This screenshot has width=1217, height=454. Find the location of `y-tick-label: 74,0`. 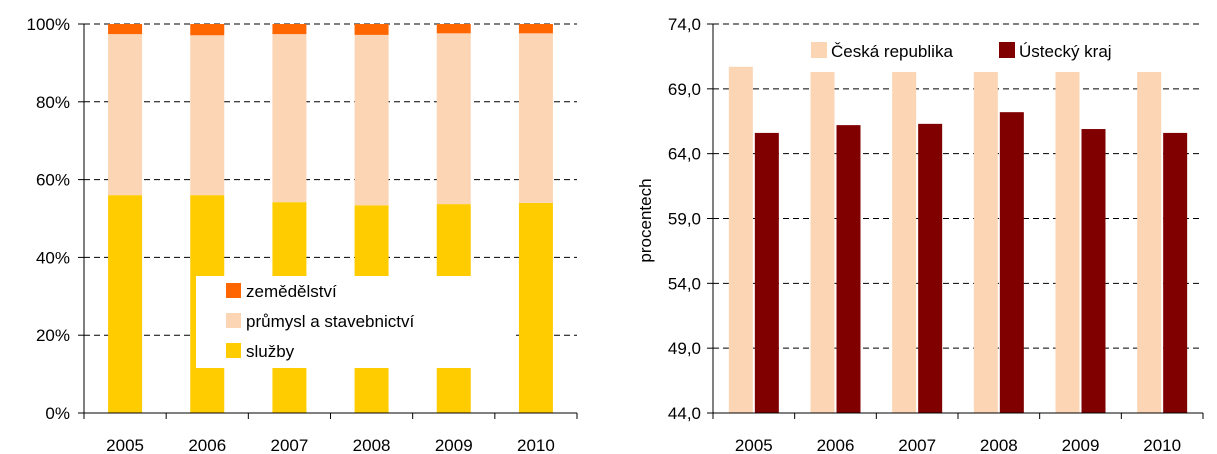

y-tick-label: 74,0 is located at coordinates (684, 24).